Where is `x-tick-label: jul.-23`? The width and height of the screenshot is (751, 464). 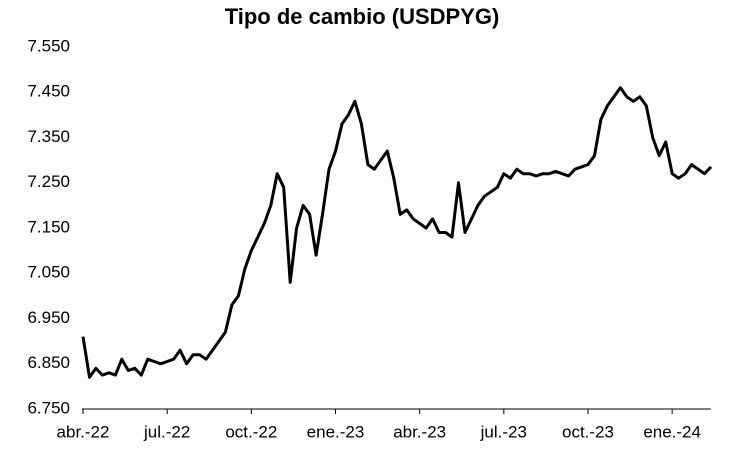 x-tick-label: jul.-23 is located at coordinates (503, 431).